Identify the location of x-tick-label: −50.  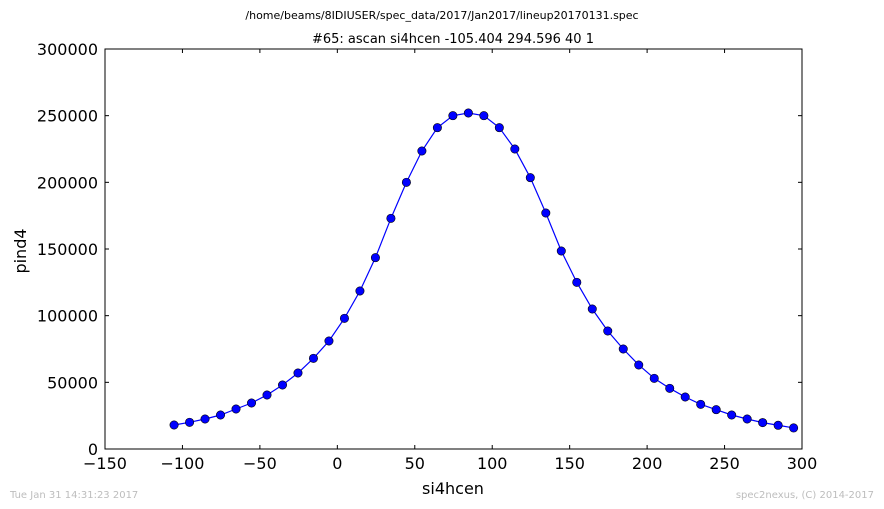
(260, 463).